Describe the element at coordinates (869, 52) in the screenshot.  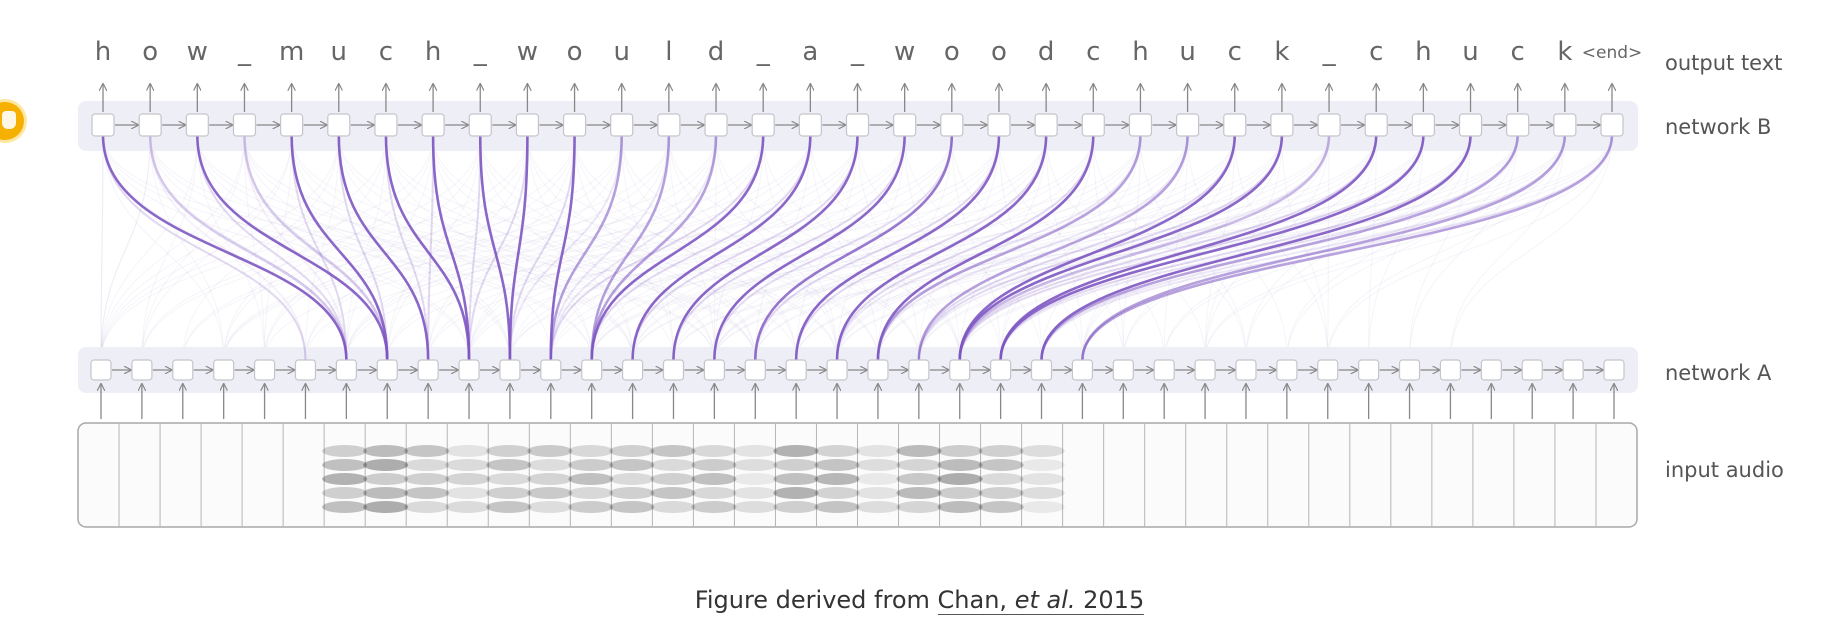
I see `output-characters: h o w _ m u c h _ w o u l d _ a _ w o o d c h u c k _ c h u c k <end>` at that location.